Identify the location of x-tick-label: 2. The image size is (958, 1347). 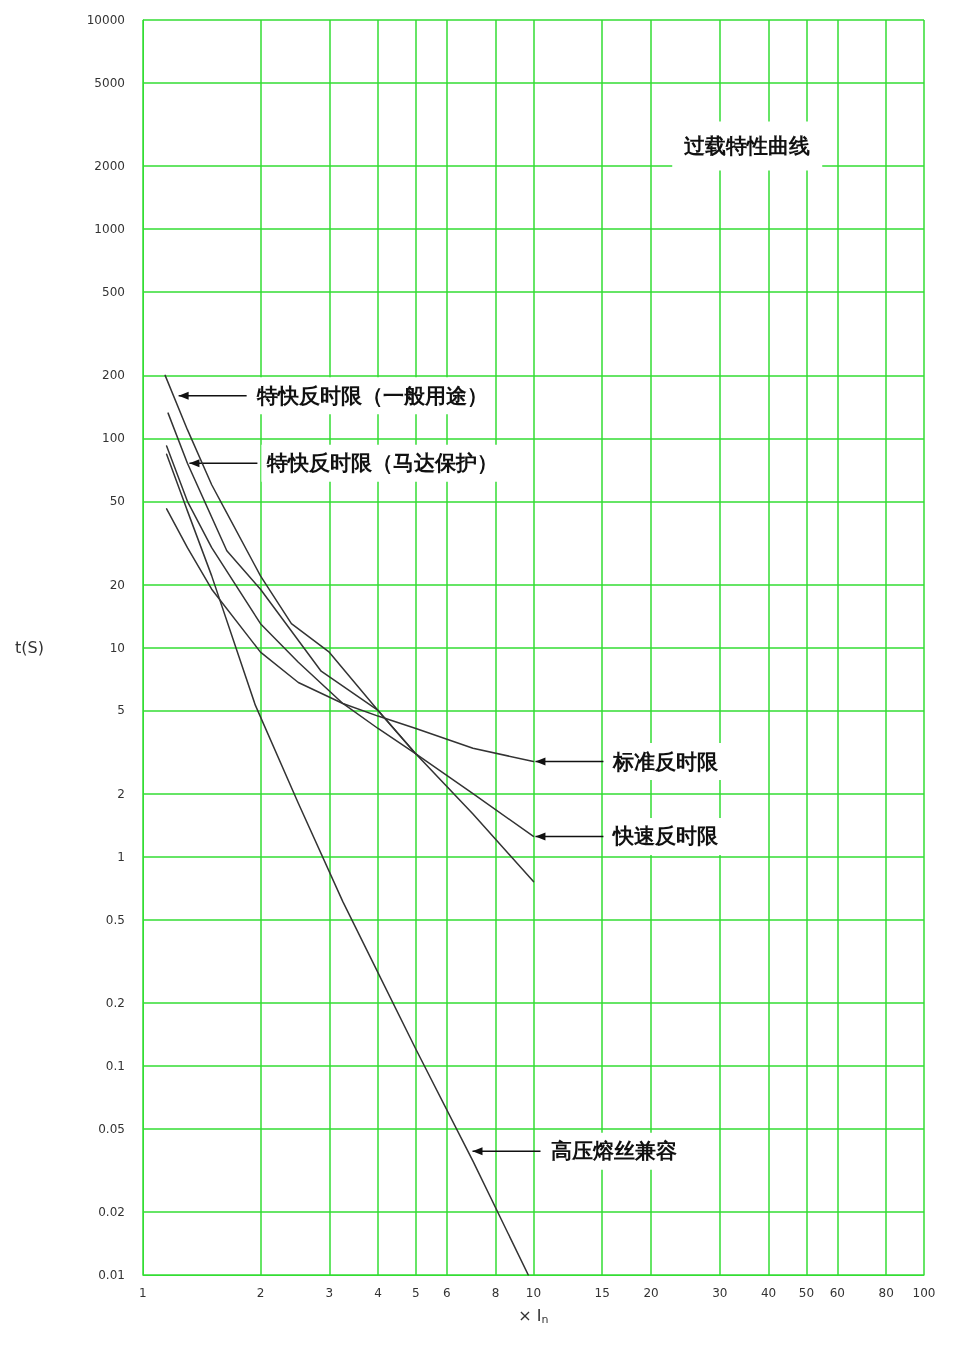
(260, 1293).